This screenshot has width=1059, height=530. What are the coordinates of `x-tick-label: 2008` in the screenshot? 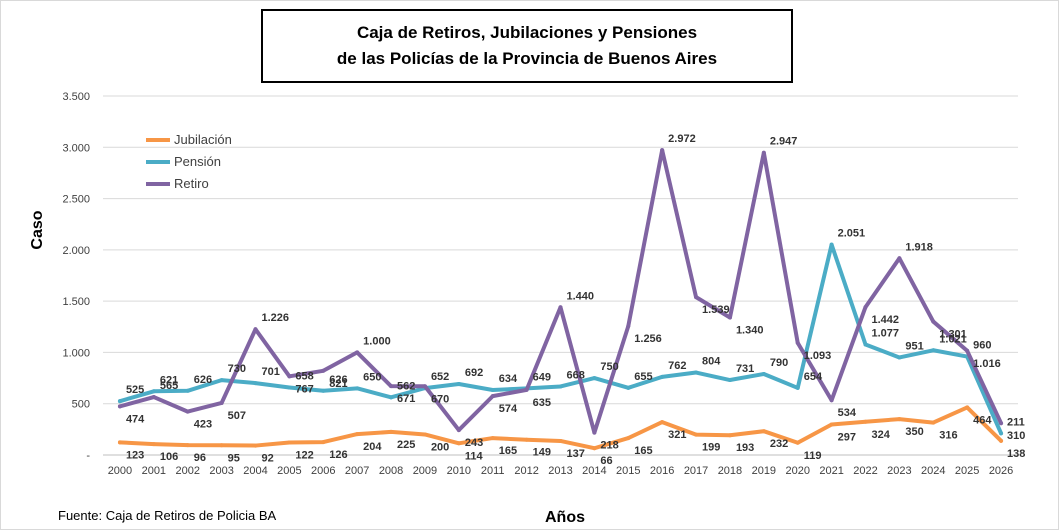 It's located at (391, 471).